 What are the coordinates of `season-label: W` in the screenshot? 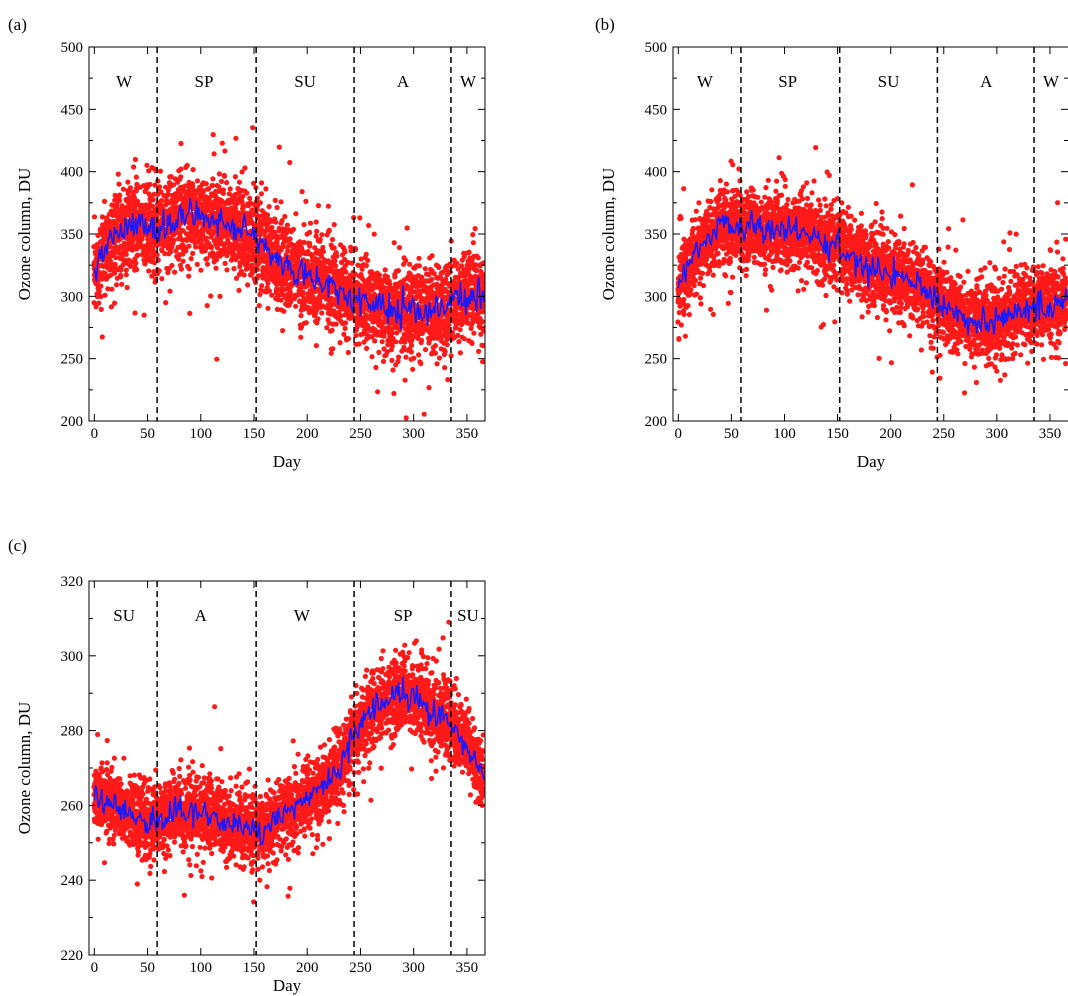 It's located at (124, 81).